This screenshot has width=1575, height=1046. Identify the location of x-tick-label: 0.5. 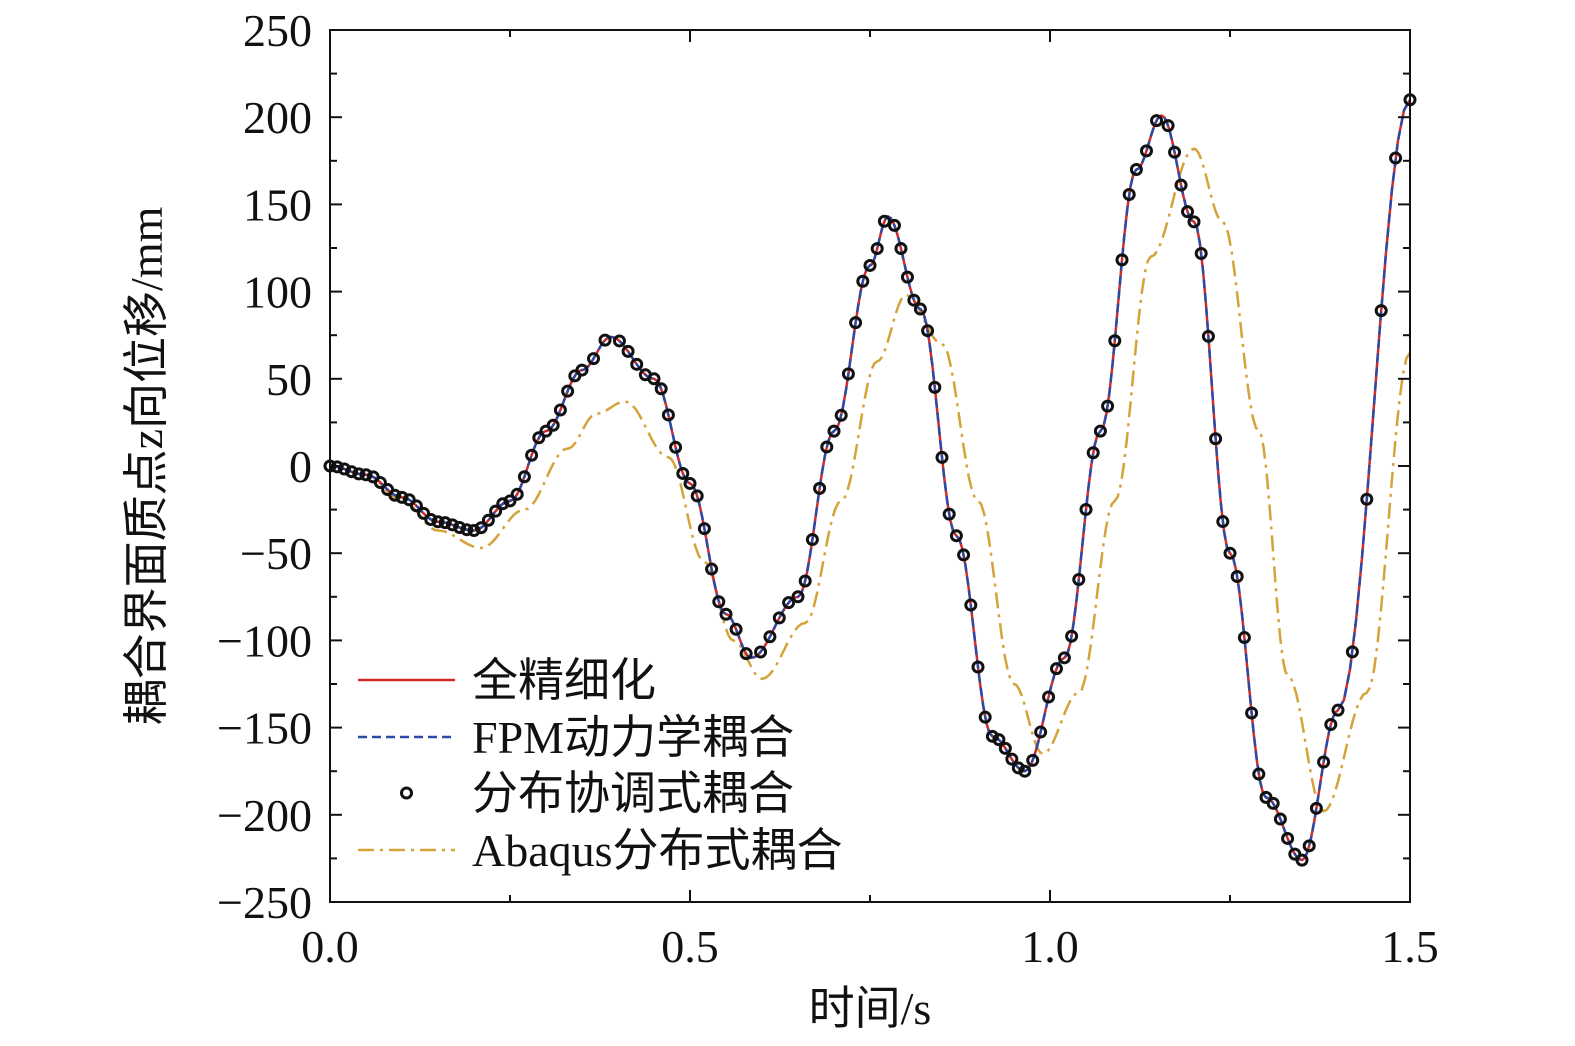
(690, 946).